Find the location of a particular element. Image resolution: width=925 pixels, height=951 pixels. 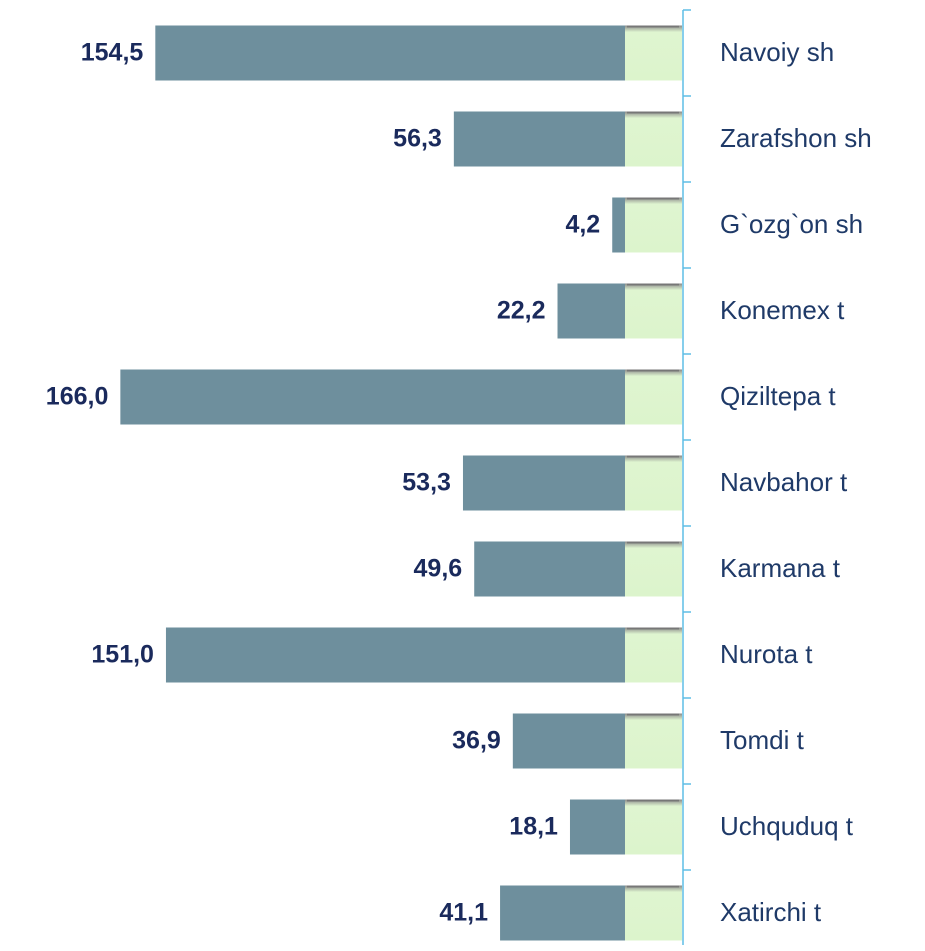

value-label: 56,3 is located at coordinates (417, 139).